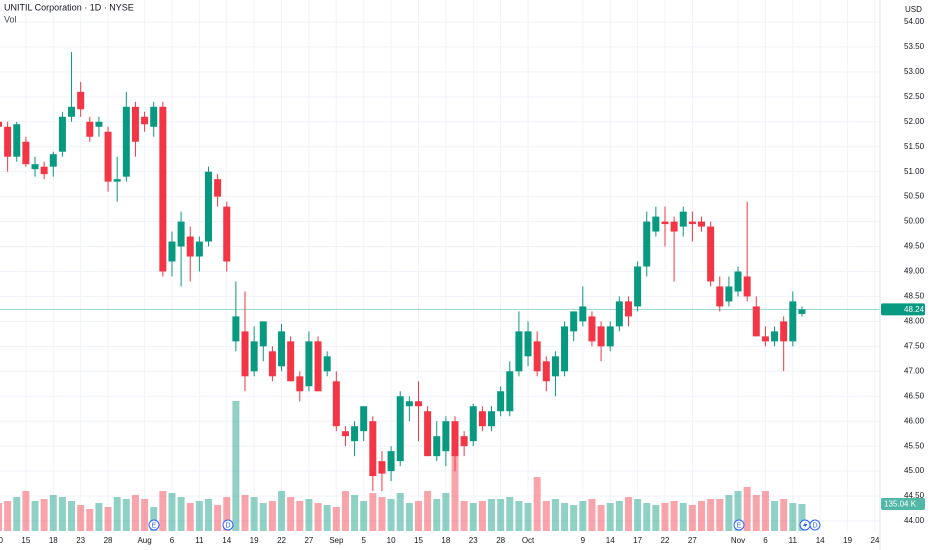  What do you see at coordinates (914, 370) in the screenshot?
I see `y-tick-label: 47.00` at bounding box center [914, 370].